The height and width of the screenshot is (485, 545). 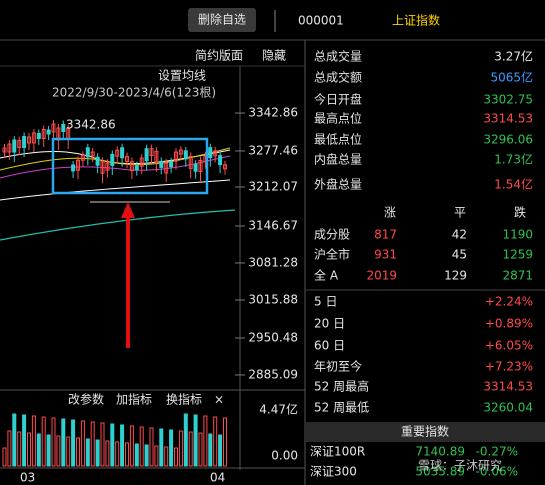 What do you see at coordinates (86, 399) in the screenshot?
I see `indicator-button: 改参数` at bounding box center [86, 399].